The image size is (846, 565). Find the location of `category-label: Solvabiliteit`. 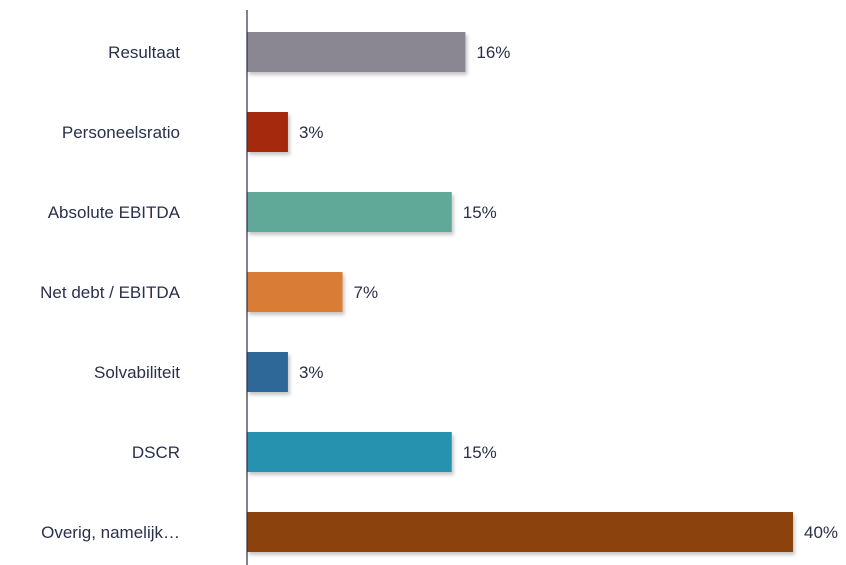

category-label: Solvabiliteit is located at coordinates (137, 372).